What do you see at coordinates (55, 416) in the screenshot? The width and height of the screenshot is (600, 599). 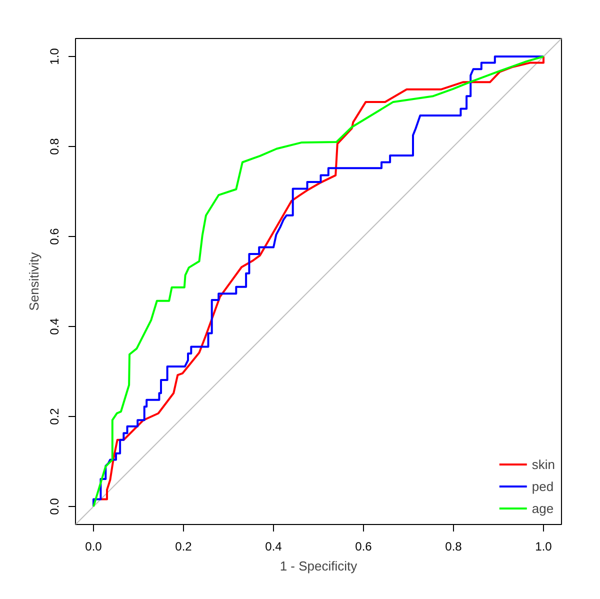 I see `y-tick-label: 0.2` at bounding box center [55, 416].